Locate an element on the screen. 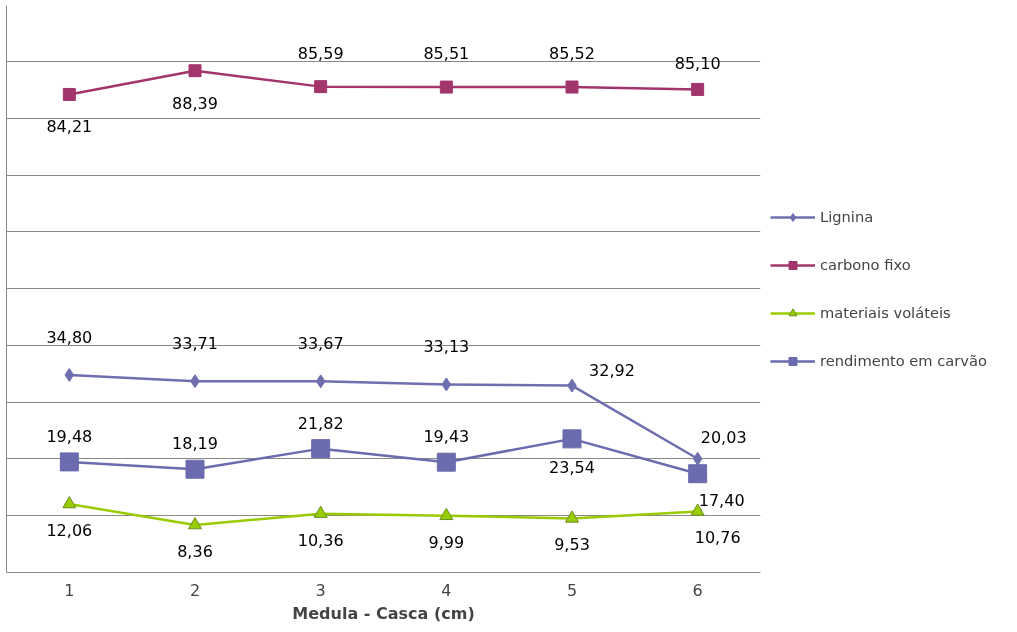 The height and width of the screenshot is (632, 1017). data-label: 21,82 is located at coordinates (320, 423).